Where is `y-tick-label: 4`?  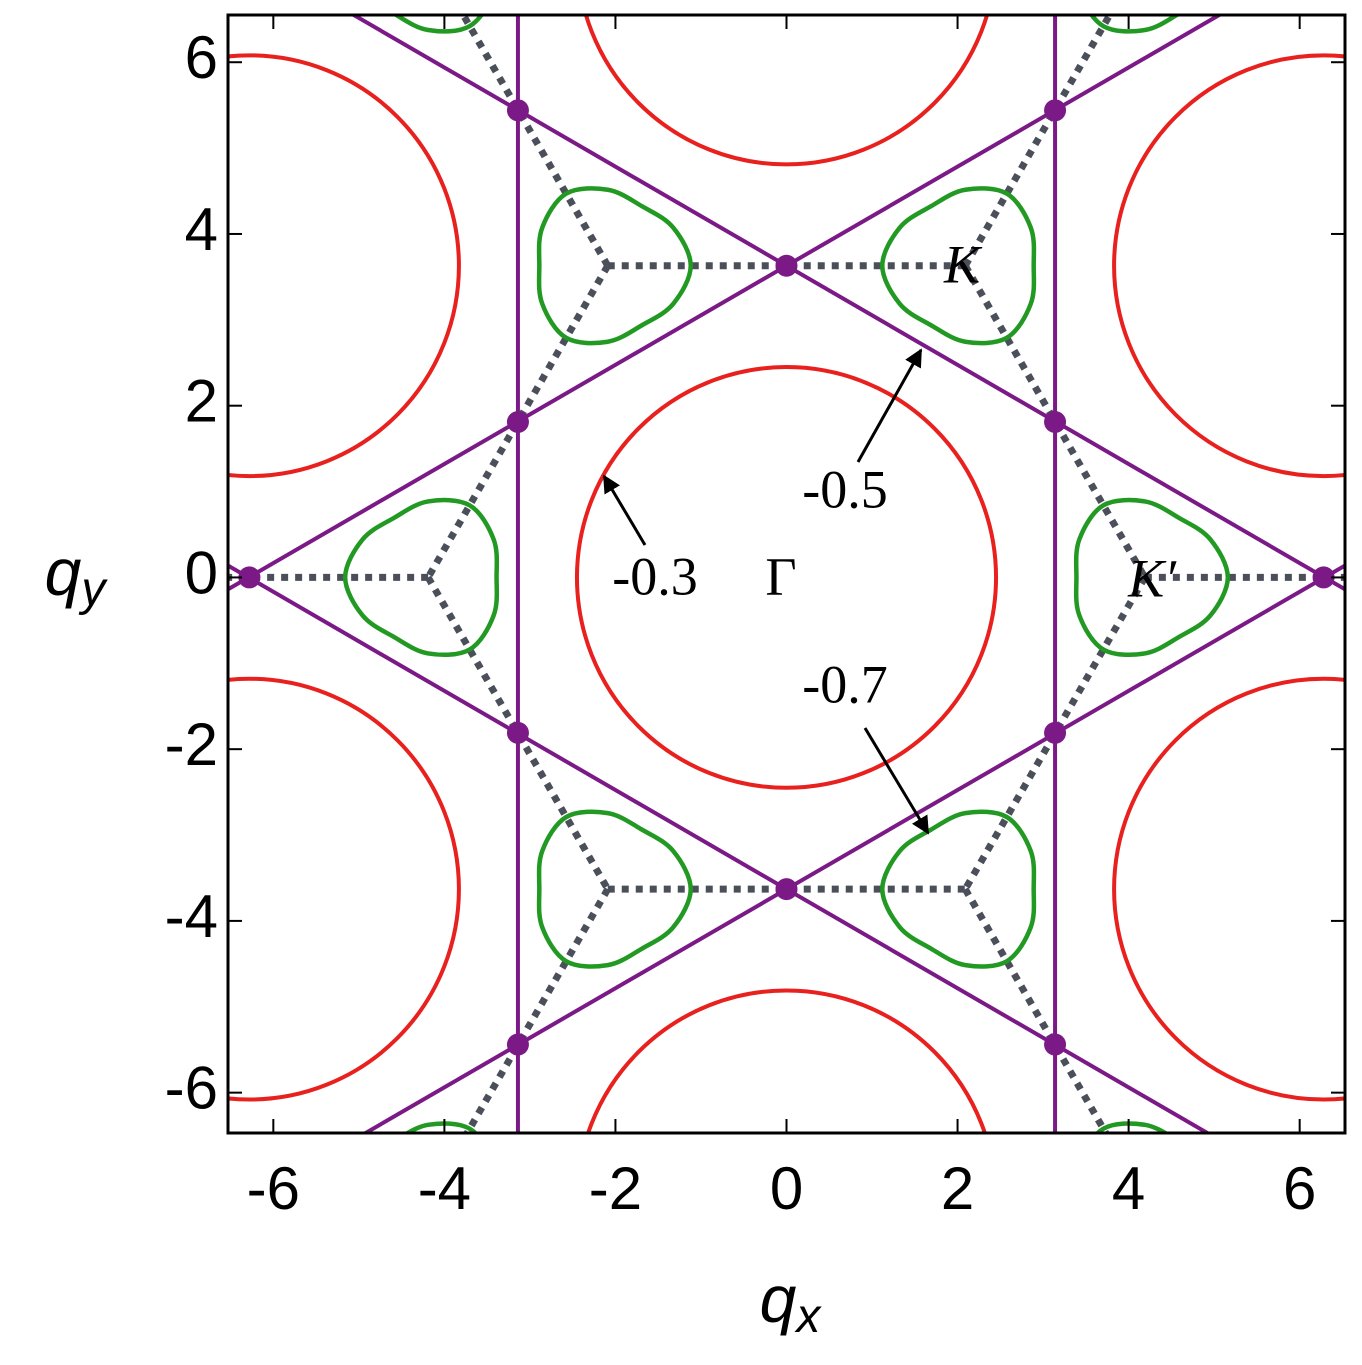 y-tick-label: 4 is located at coordinates (201, 229).